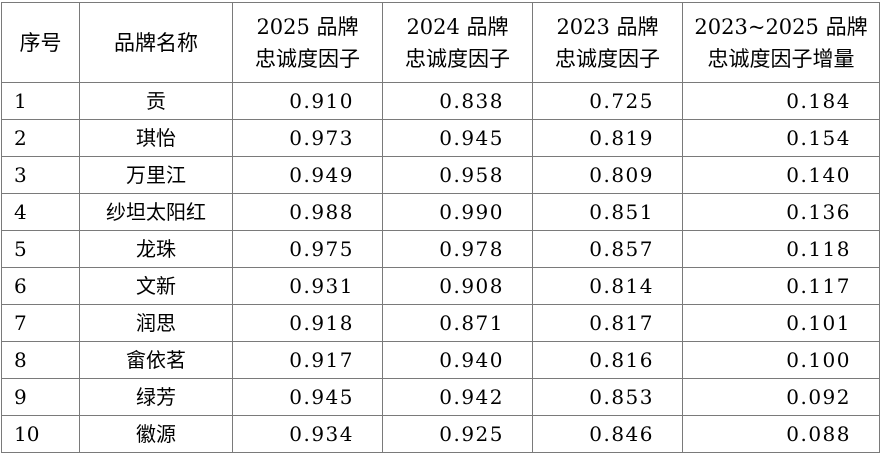  I want to click on table-row: 9 绿芳 0.945 0.942 0.853 0.092, so click(440, 397).